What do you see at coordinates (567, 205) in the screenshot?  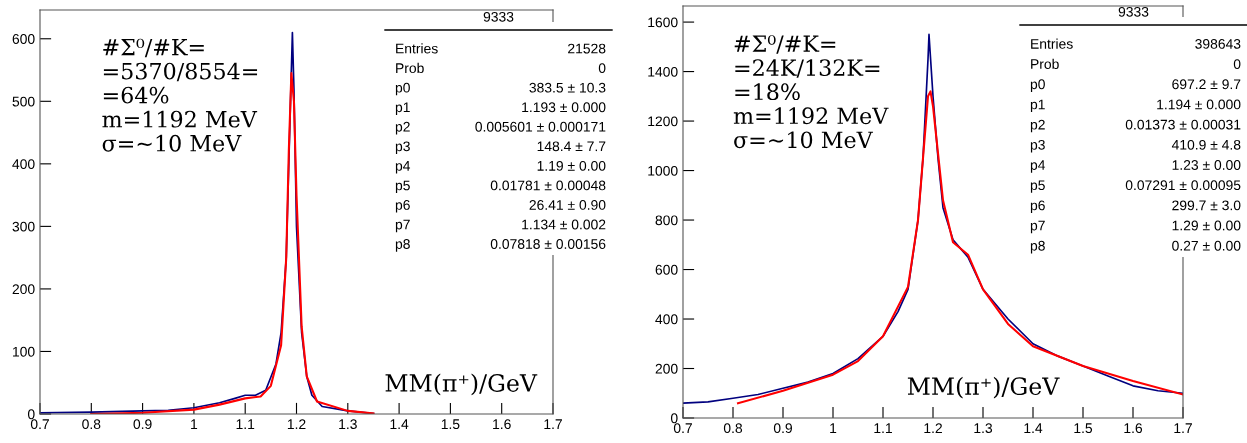 I see `annotation: 26.41 ± 0.90` at bounding box center [567, 205].